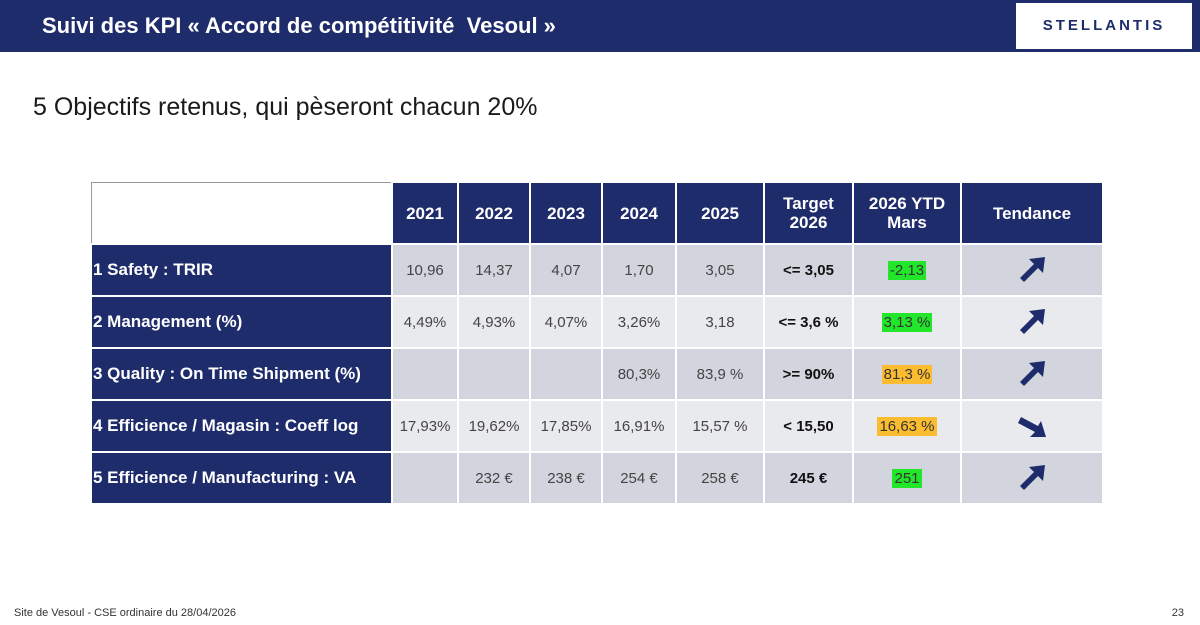 Image resolution: width=1200 pixels, height=625 pixels. I want to click on kpi-value: 232 €, so click(494, 478).